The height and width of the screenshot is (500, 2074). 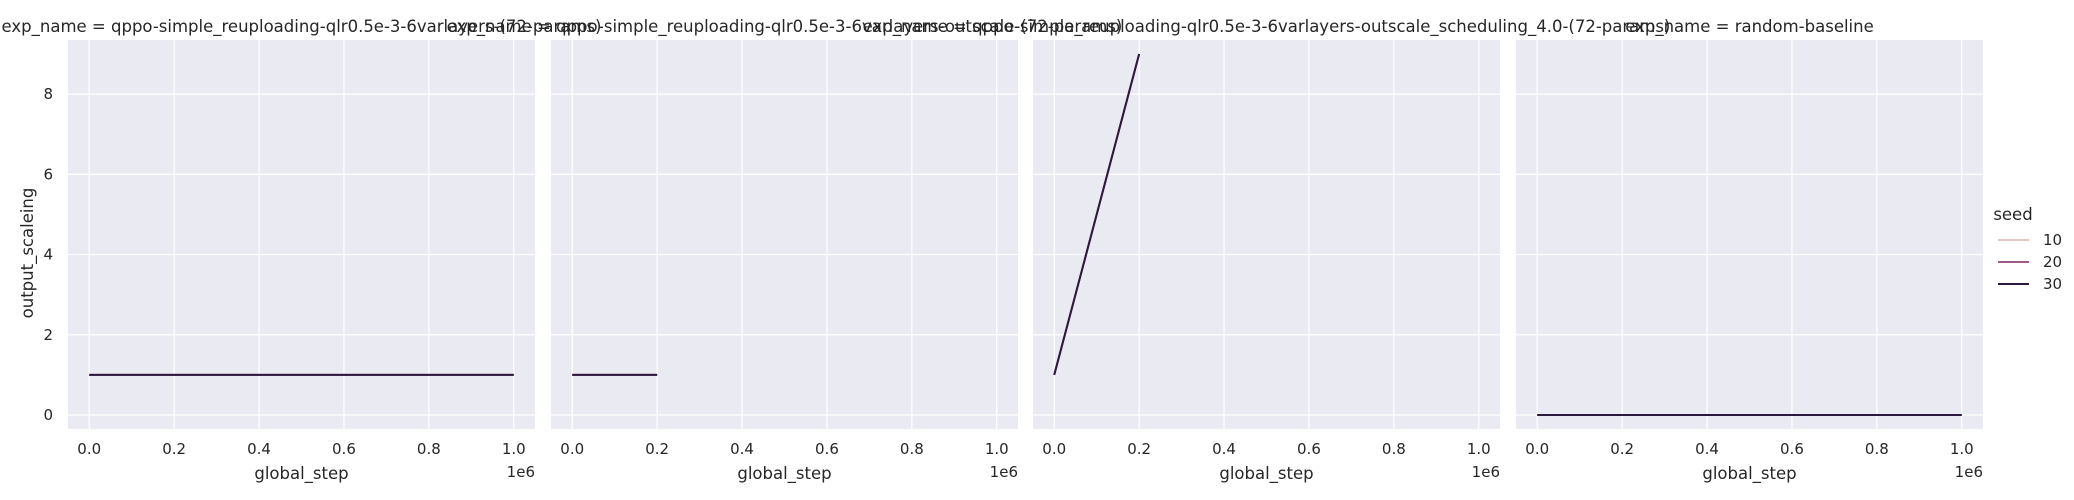 I want to click on panel-title: exp_name = random-baseline, so click(x=1749, y=27).